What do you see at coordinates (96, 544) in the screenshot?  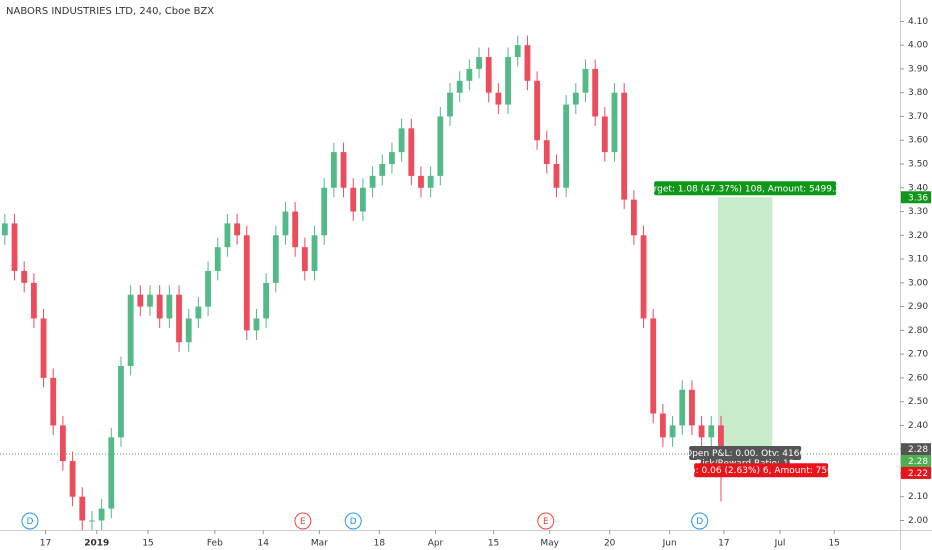 I see `x-tick-label: 2019` at bounding box center [96, 544].